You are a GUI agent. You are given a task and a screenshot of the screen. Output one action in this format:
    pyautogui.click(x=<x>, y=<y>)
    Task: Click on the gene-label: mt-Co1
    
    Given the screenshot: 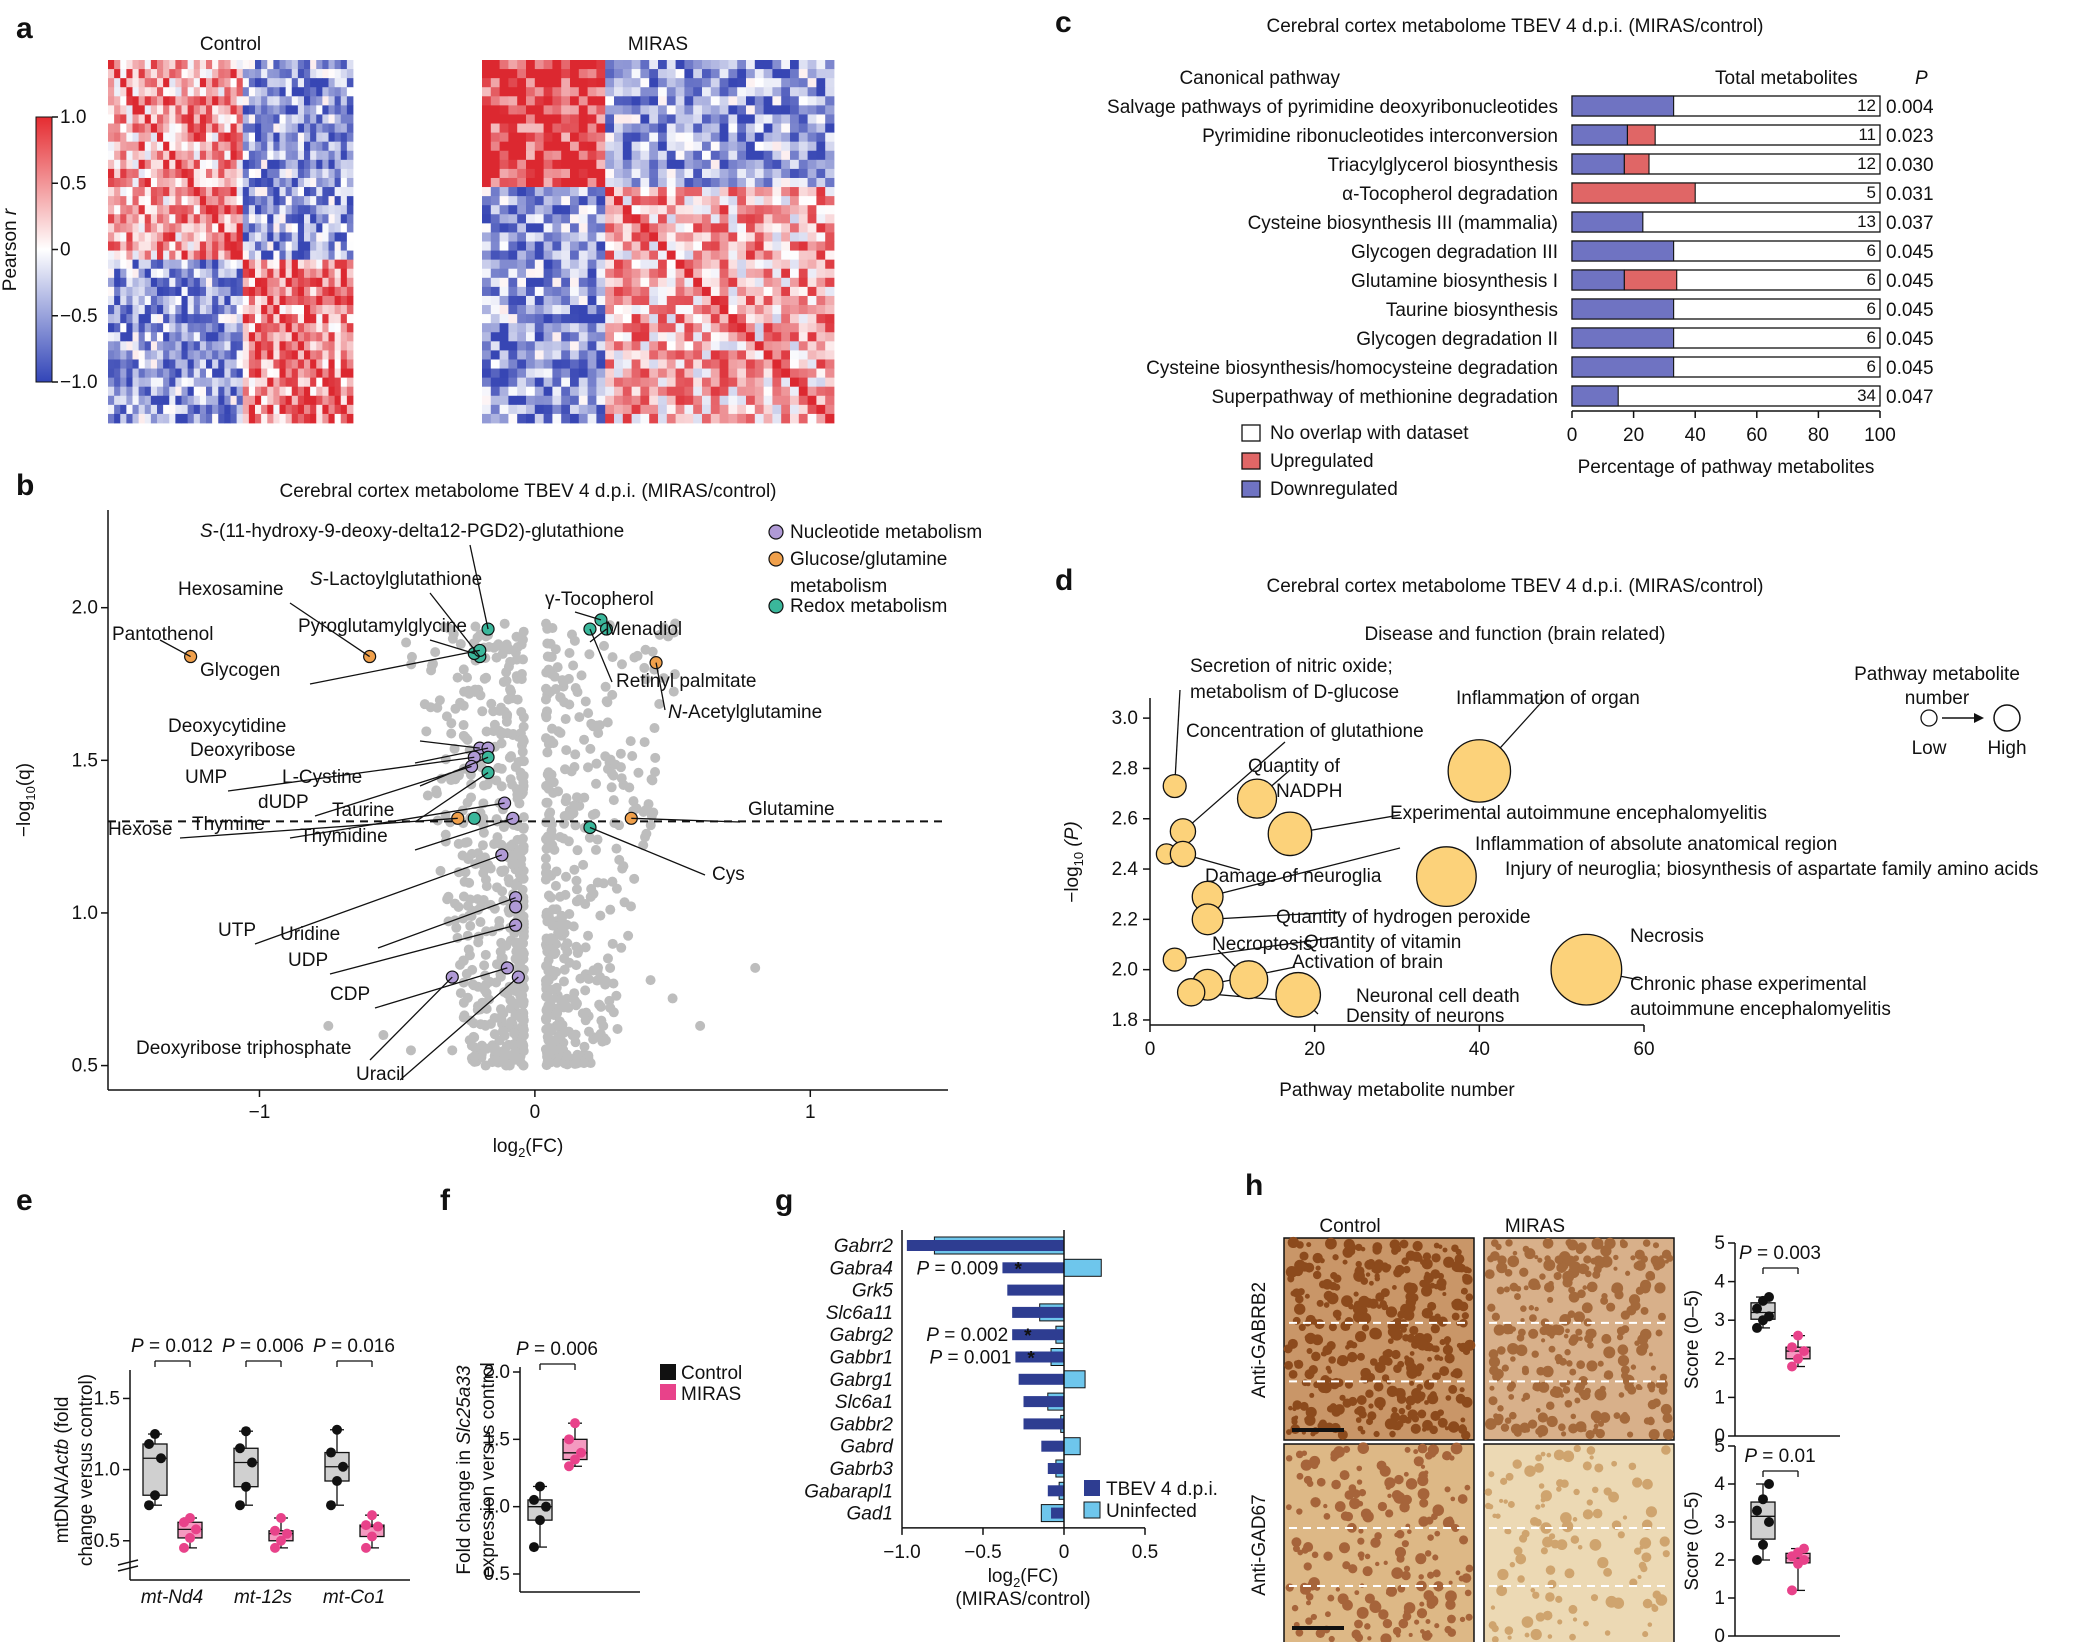 What is the action you would take?
    pyautogui.click(x=354, y=1597)
    